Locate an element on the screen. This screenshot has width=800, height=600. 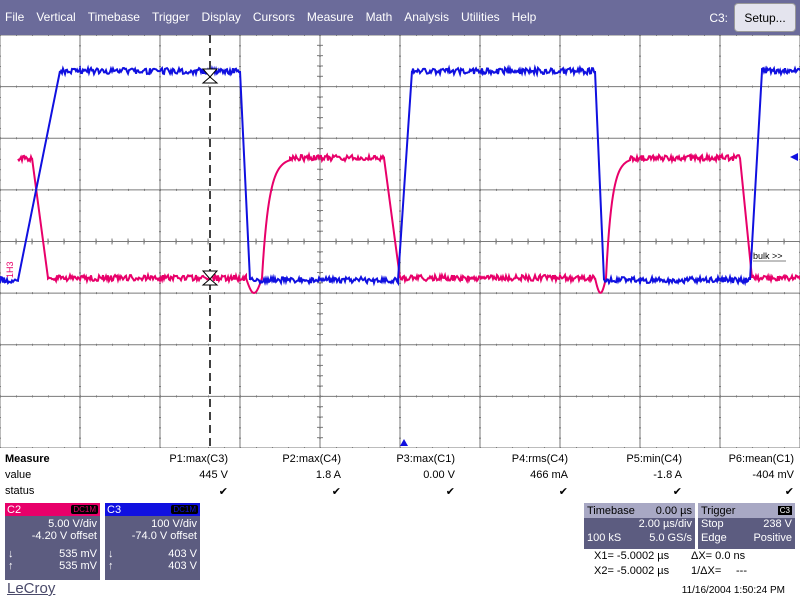
channel-c2-cursor-up: ↑ 535 mV is located at coordinates (52, 566).